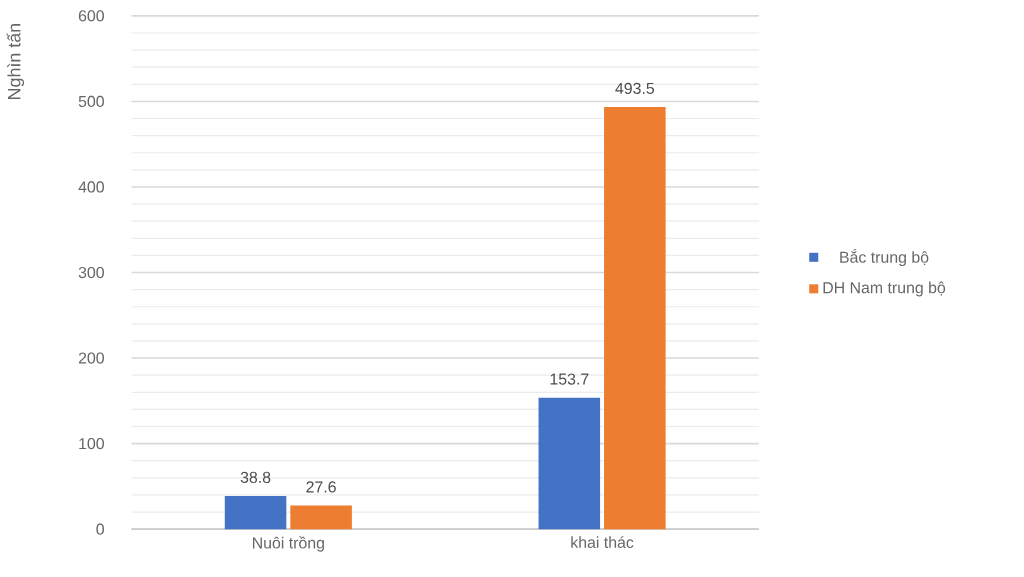 The width and height of the screenshot is (1024, 577). I want to click on y-tick-label: 300, so click(91, 272).